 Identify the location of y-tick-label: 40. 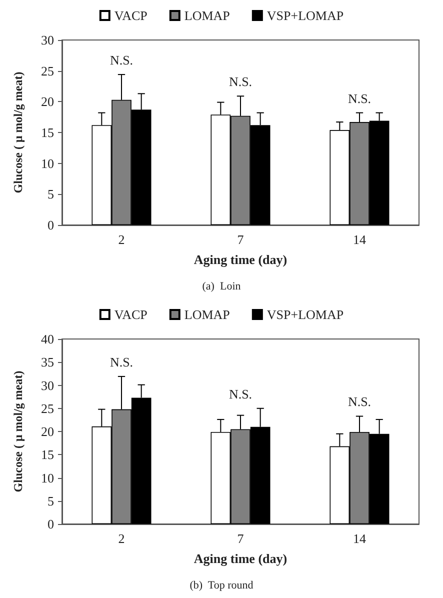
(47, 339).